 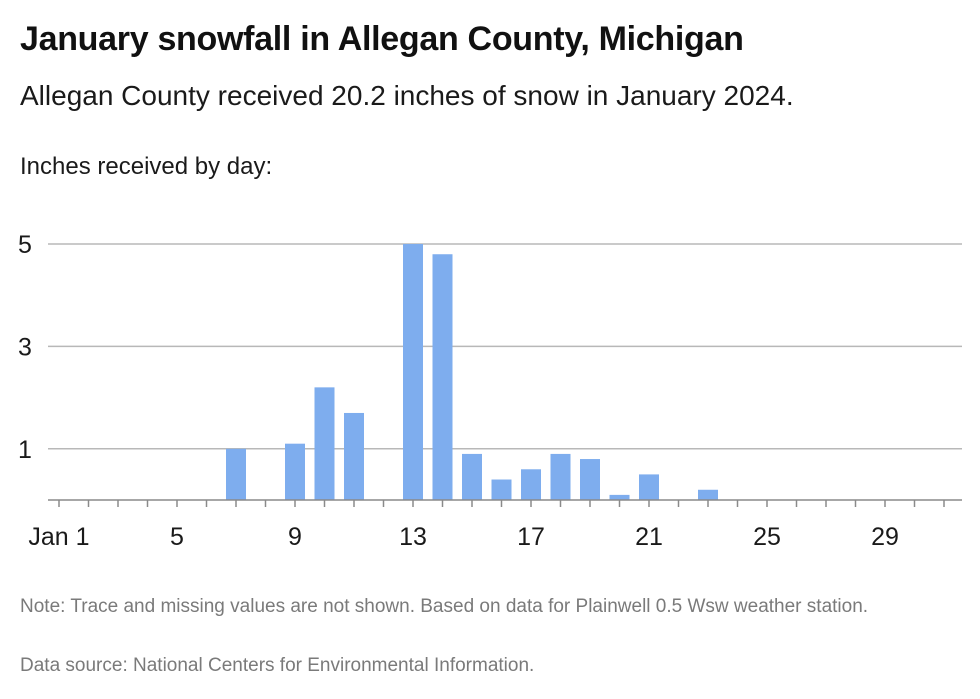 What do you see at coordinates (885, 537) in the screenshot?
I see `x-tick-label: 29` at bounding box center [885, 537].